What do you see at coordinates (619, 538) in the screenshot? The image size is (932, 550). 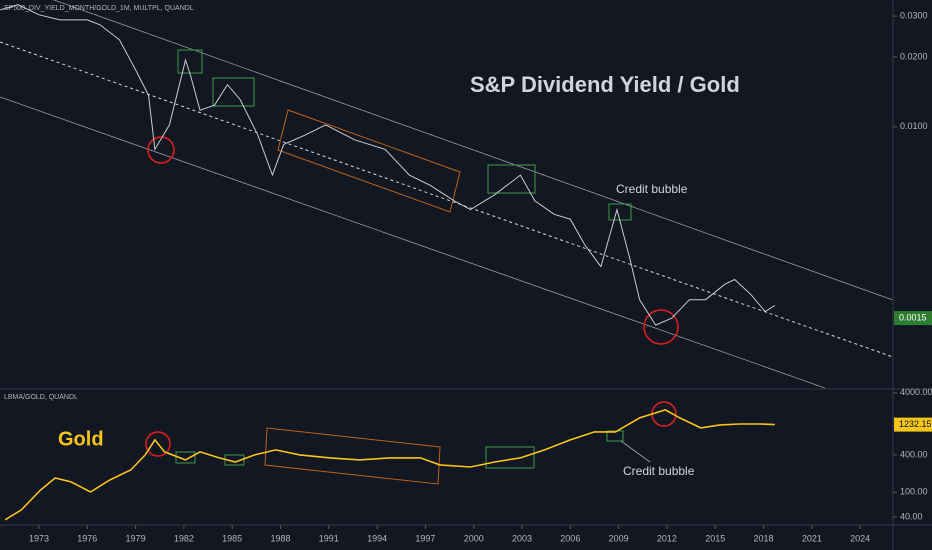 I see `x-tick-label: 2009` at bounding box center [619, 538].